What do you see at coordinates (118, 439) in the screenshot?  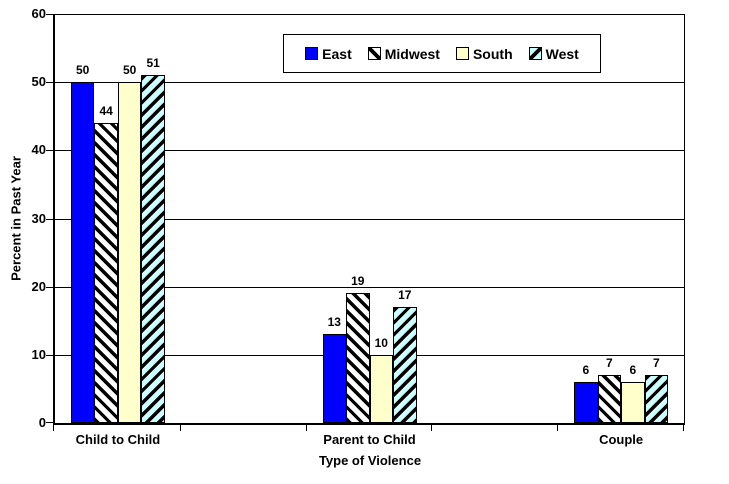 I see `x-category-label: Child to Child` at bounding box center [118, 439].